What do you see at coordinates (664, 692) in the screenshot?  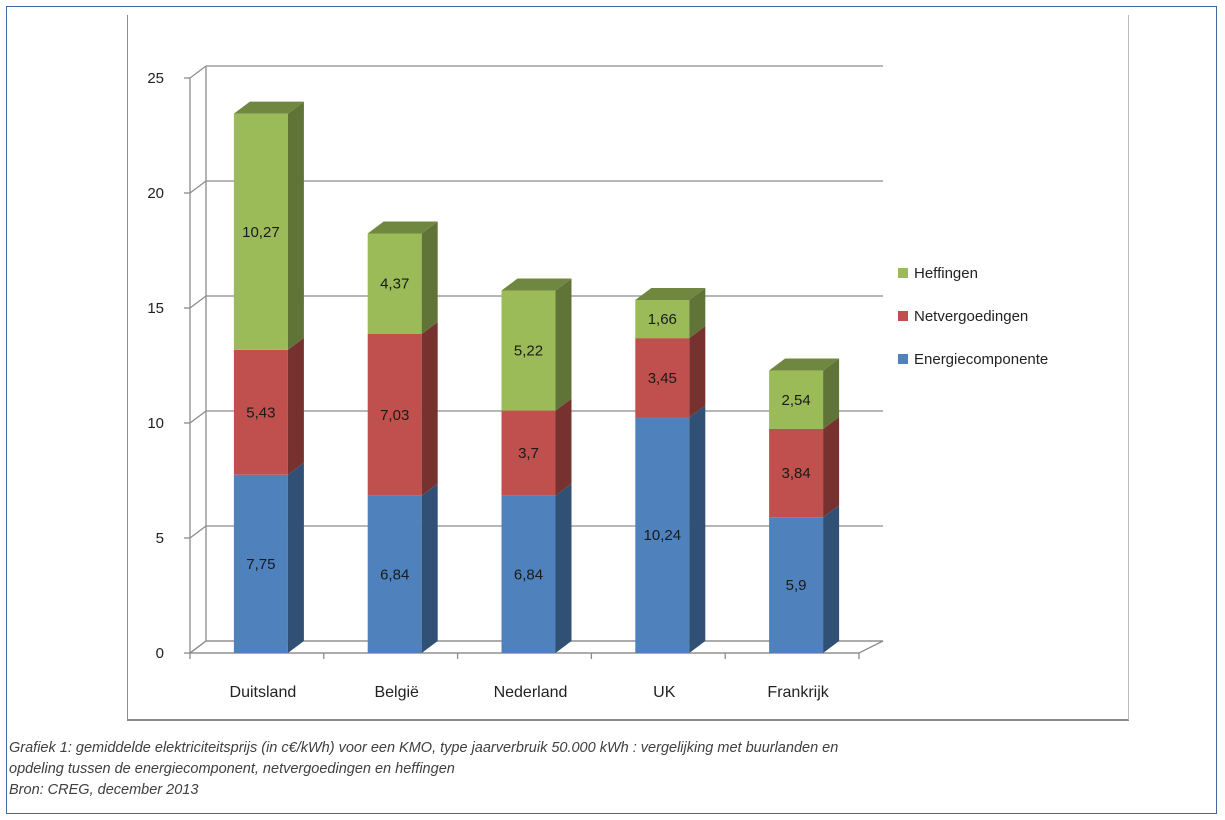 I see `x-tick-label: UK` at bounding box center [664, 692].